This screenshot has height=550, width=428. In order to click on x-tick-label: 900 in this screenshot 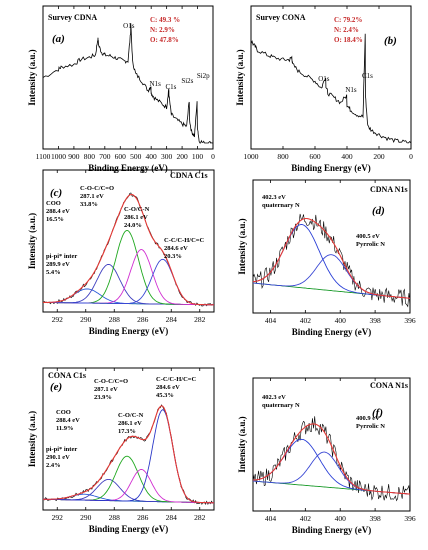, I will do `click(74, 156)`.